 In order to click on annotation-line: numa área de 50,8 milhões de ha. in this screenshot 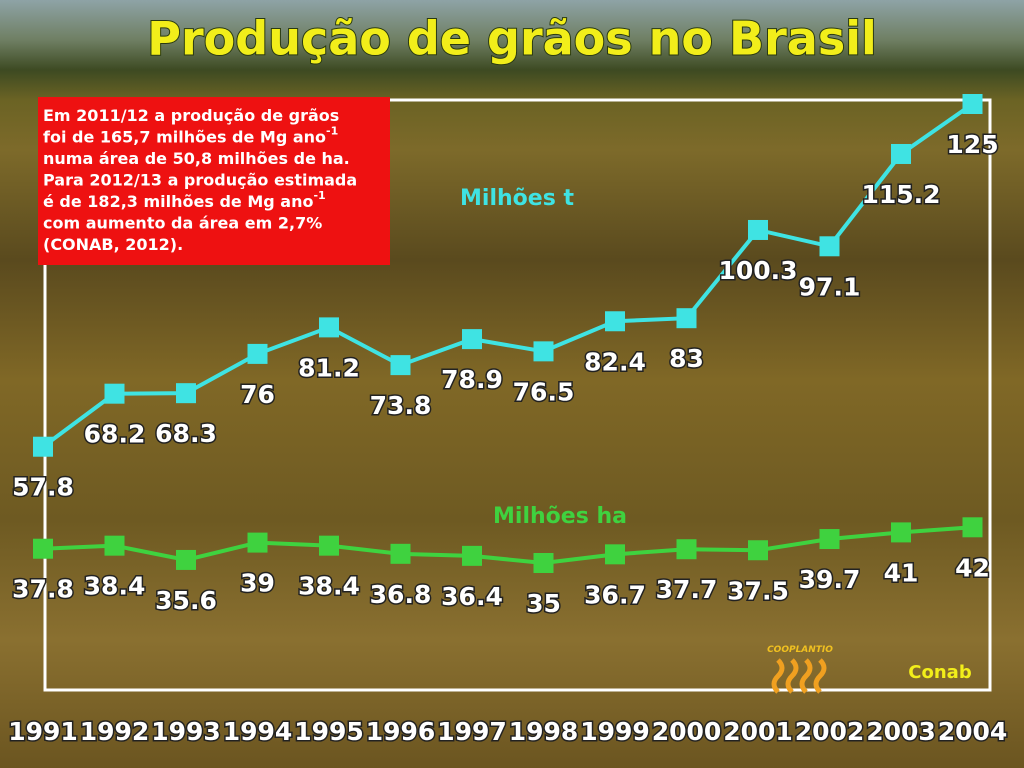, I will do `click(196, 158)`.